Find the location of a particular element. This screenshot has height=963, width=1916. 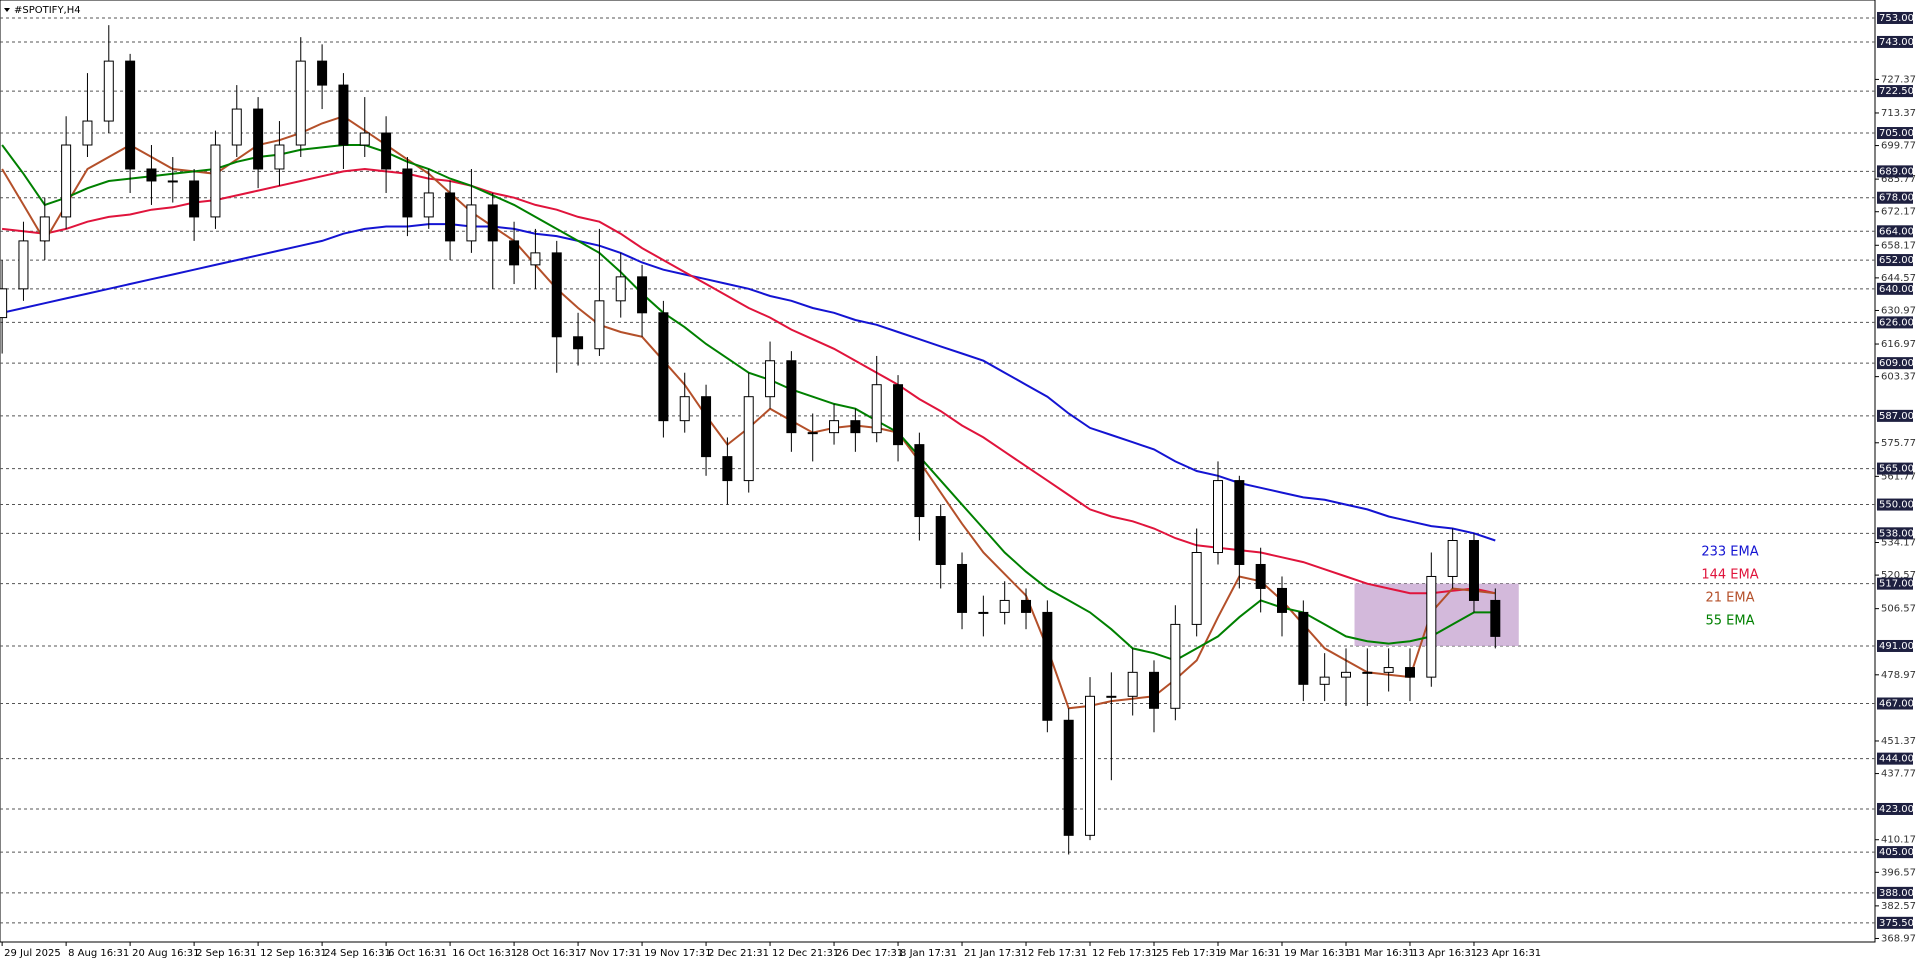

level-label: 550.00 is located at coordinates (1896, 505).